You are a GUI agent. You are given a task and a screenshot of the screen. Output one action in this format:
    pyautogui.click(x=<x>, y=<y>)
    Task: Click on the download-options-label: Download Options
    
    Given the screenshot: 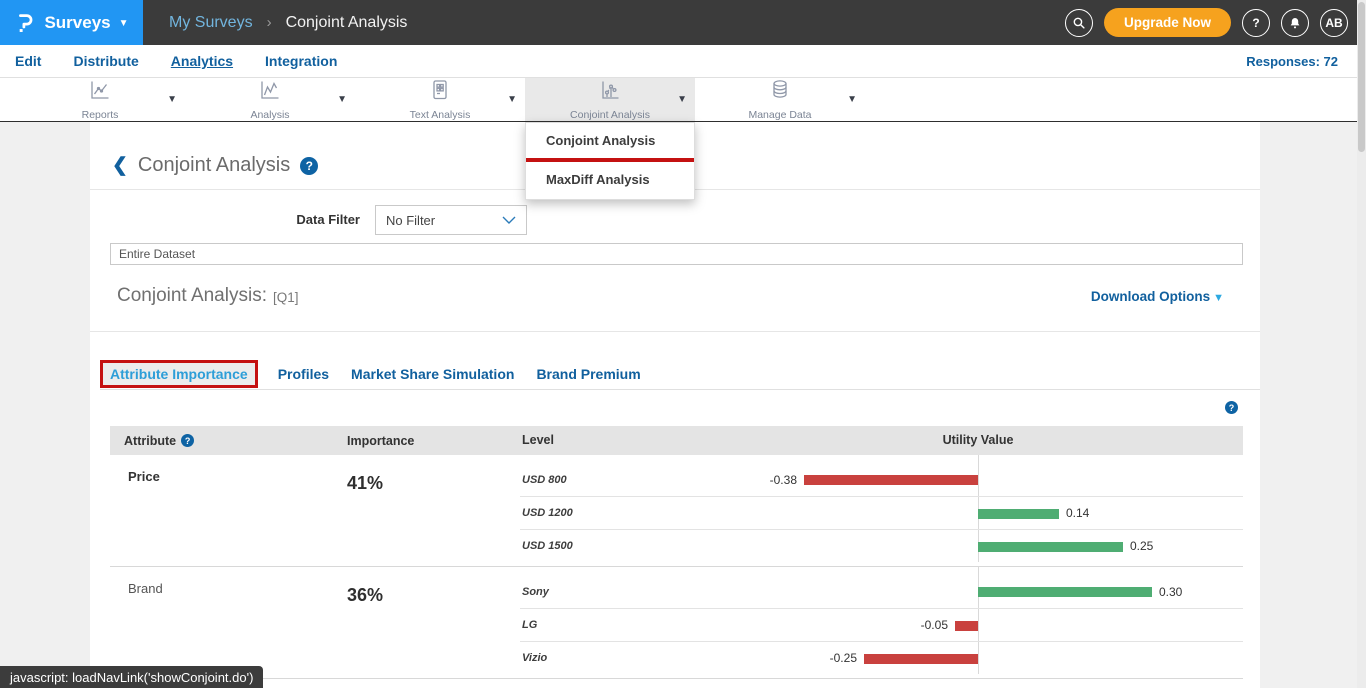 What is the action you would take?
    pyautogui.click(x=1150, y=296)
    